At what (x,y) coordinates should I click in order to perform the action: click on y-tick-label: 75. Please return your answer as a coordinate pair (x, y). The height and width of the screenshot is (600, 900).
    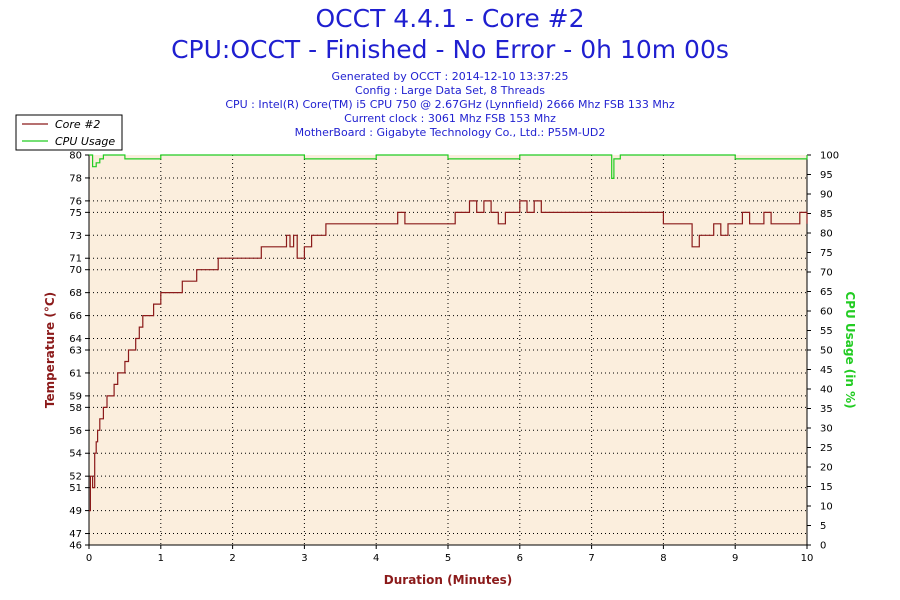
    Looking at the image, I should click on (75, 213).